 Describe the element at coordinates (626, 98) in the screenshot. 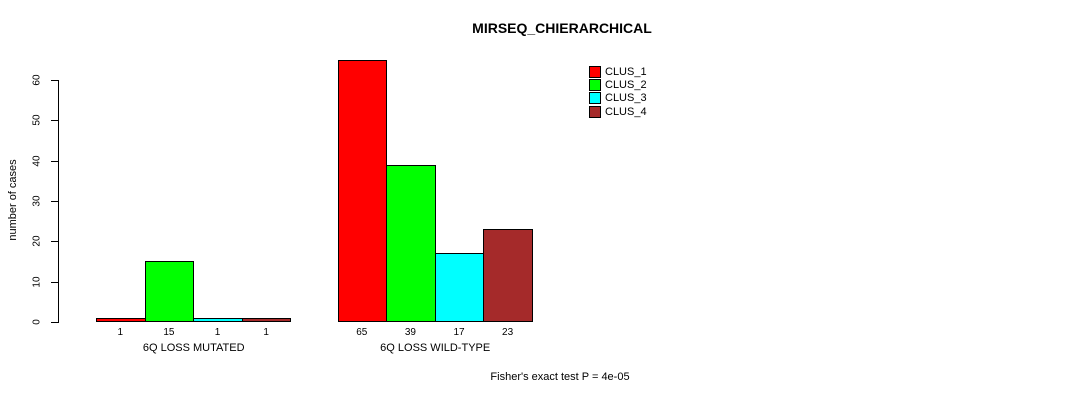

I see `legend-label: CLUS_3` at that location.